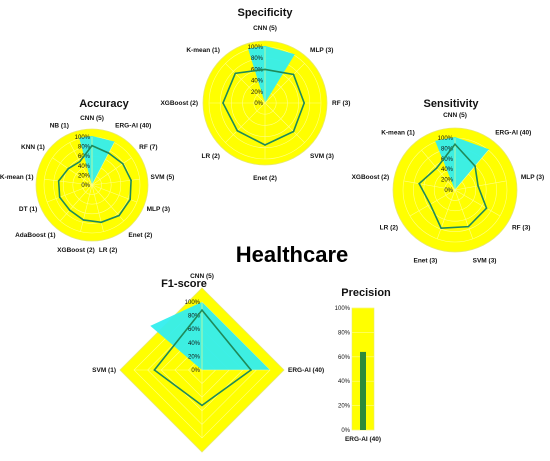 The image size is (550, 461). I want to click on highlight-wedge, so click(280, 74).